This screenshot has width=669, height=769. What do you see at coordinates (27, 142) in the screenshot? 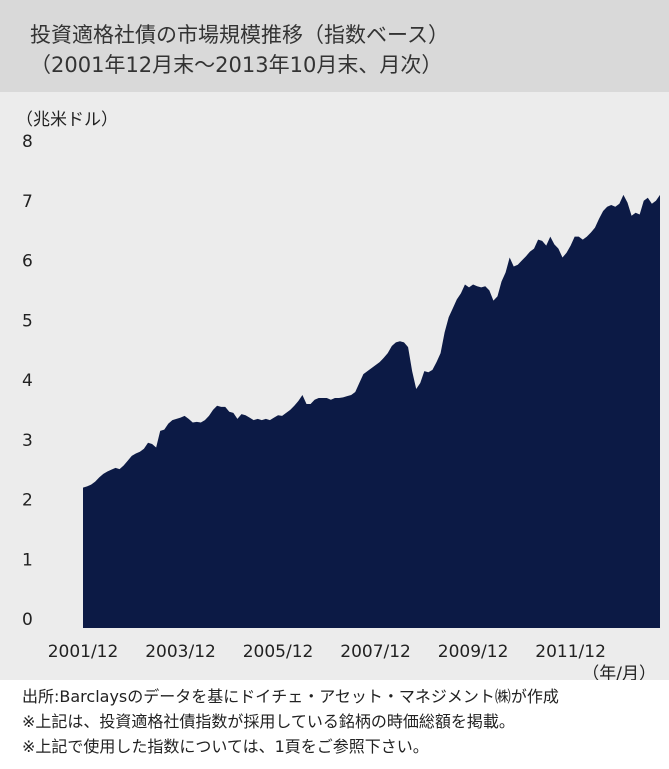
I see `y-tick-label: 8` at bounding box center [27, 142].